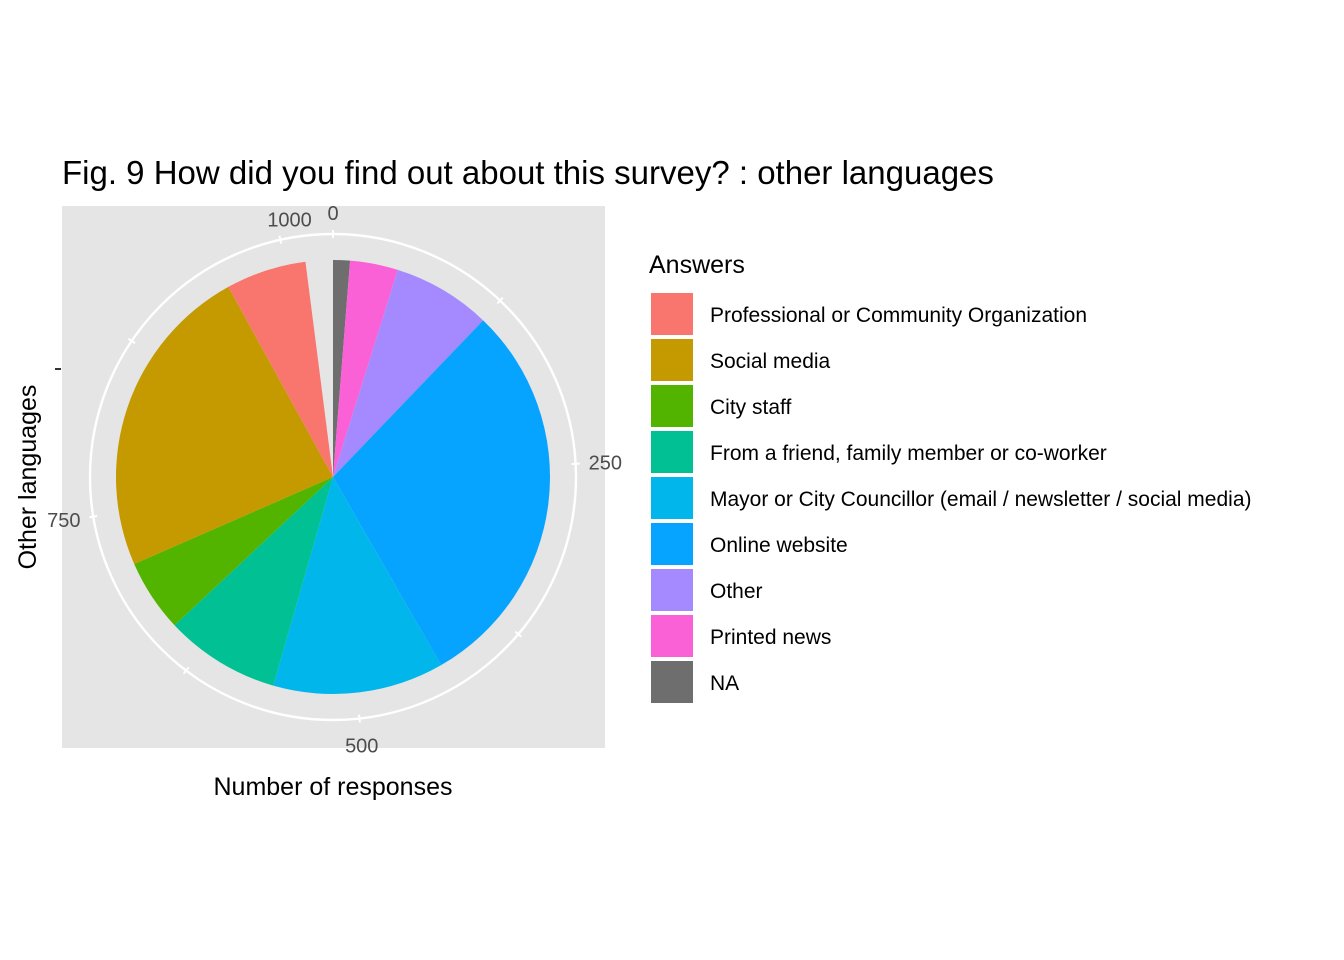 Image resolution: width=1344 pixels, height=960 pixels. What do you see at coordinates (332, 787) in the screenshot?
I see `x-axis-title: Number of responses` at bounding box center [332, 787].